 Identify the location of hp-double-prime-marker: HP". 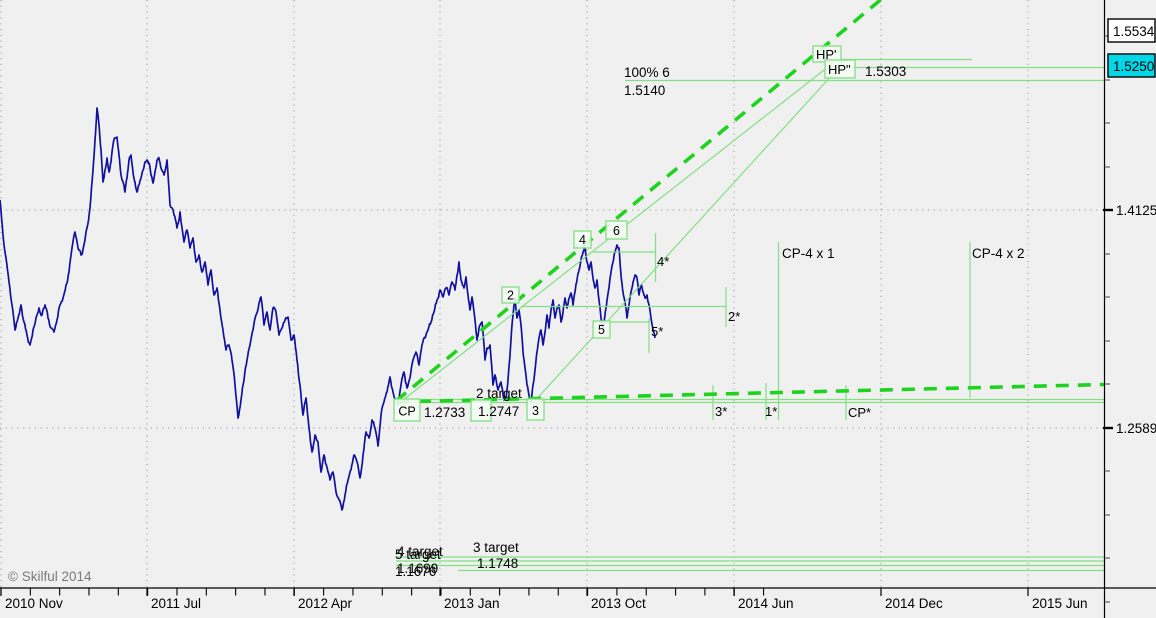
(840, 69).